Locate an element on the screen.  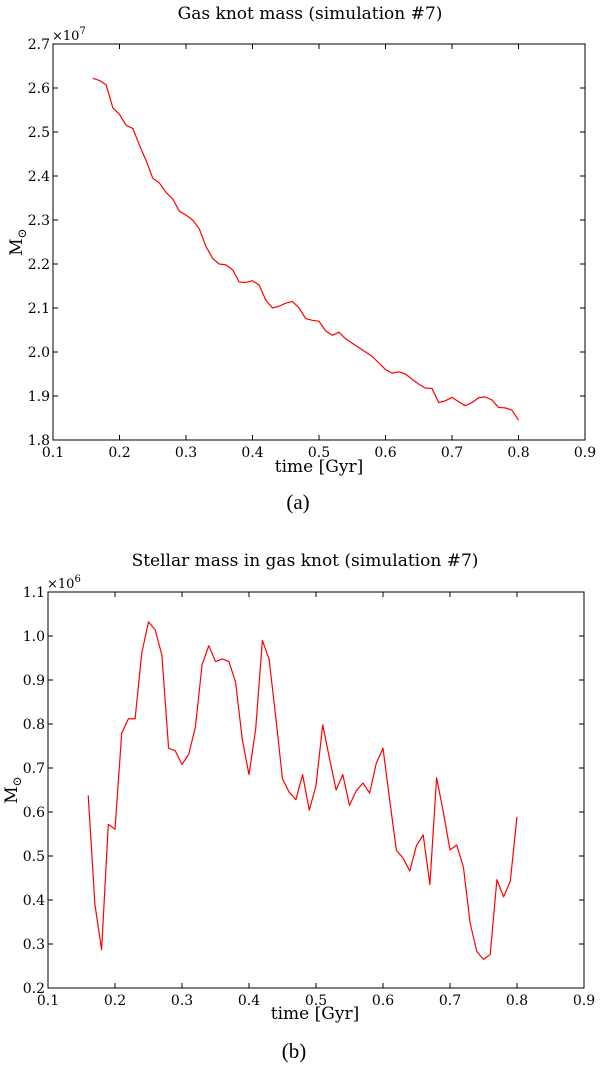
chart-a-y-axis-label: M⊙ is located at coordinates (18, 241).